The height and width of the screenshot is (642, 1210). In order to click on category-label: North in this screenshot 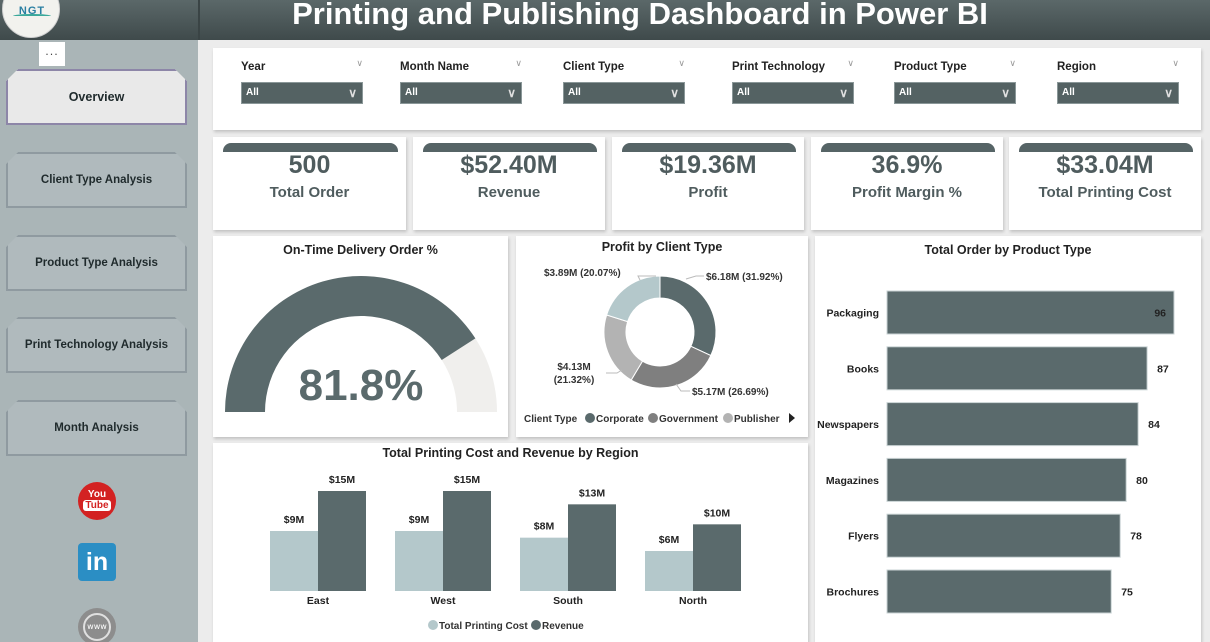, I will do `click(693, 601)`.